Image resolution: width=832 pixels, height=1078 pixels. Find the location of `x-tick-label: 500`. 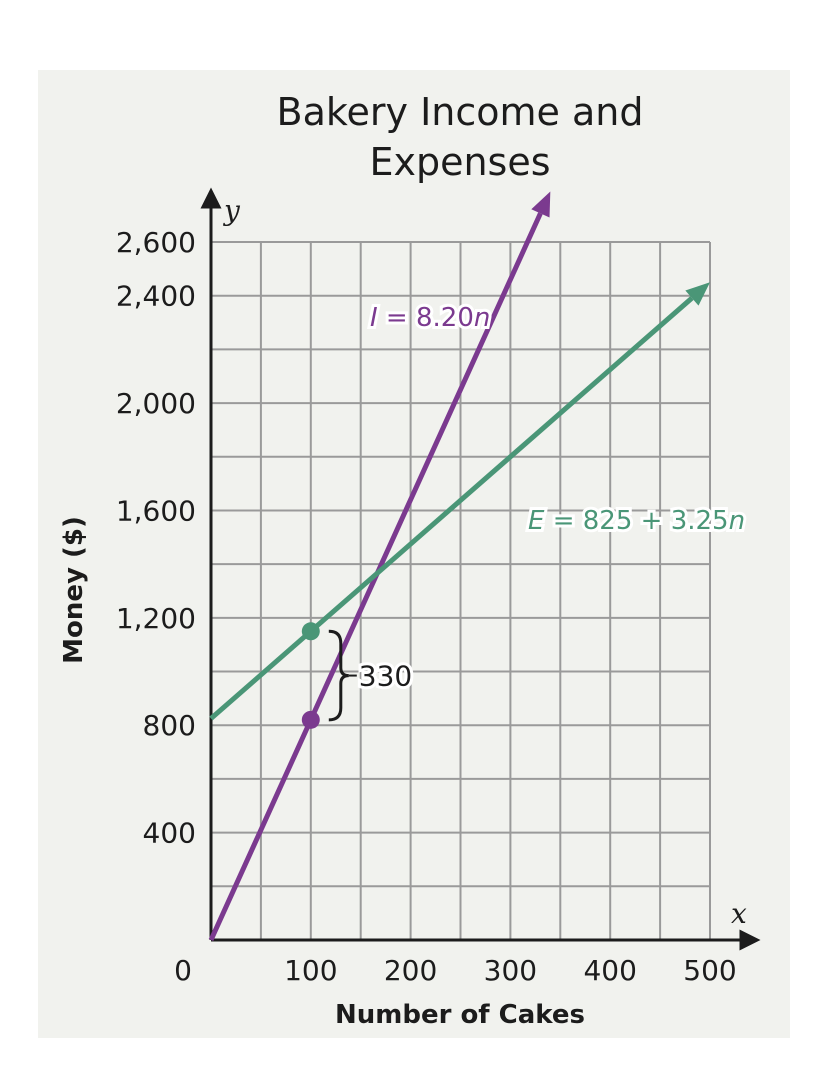

x-tick-label: 500 is located at coordinates (709, 970).